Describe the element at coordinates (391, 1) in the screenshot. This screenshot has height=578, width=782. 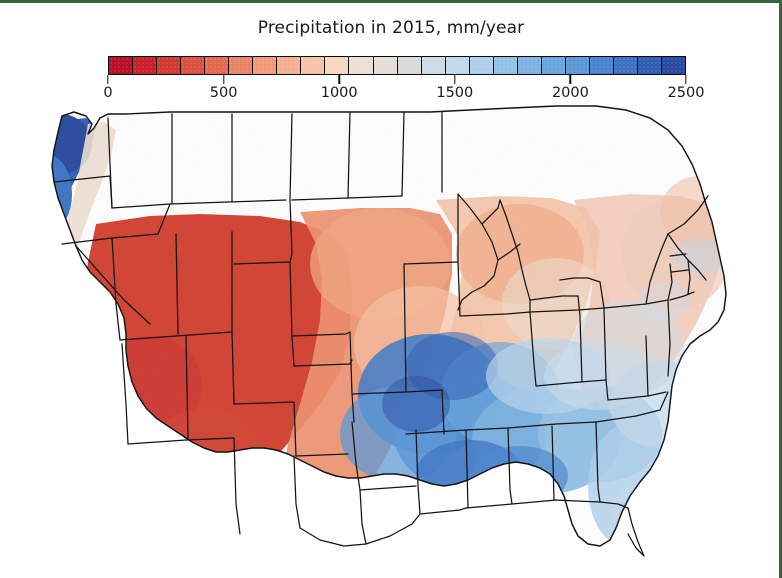
I see `page-border-top` at that location.